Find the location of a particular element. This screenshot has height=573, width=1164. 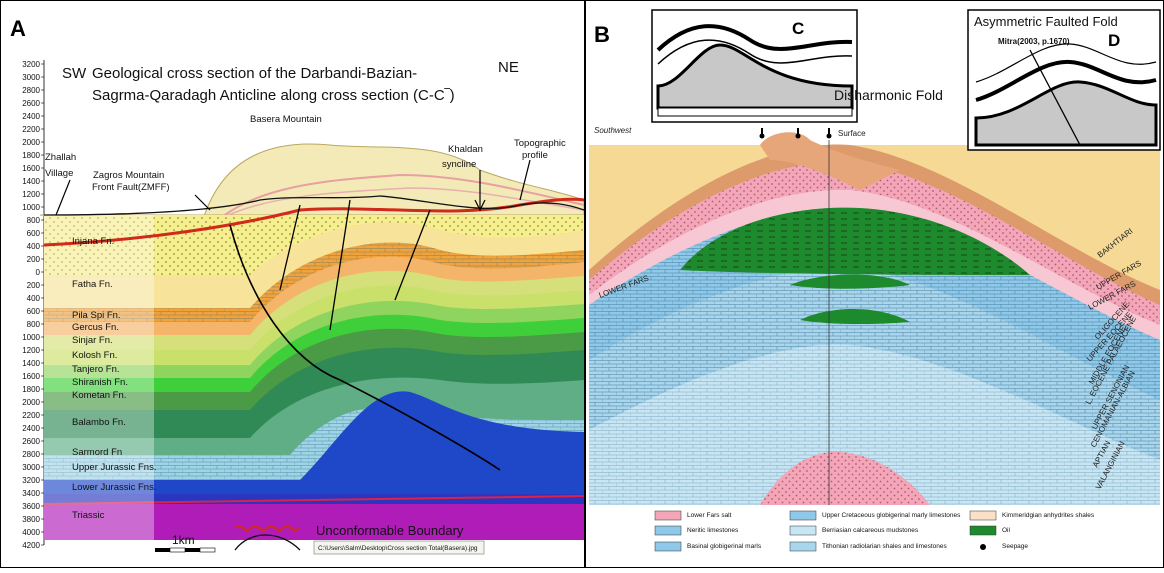

depth-tick: 3400 is located at coordinates (31, 493).